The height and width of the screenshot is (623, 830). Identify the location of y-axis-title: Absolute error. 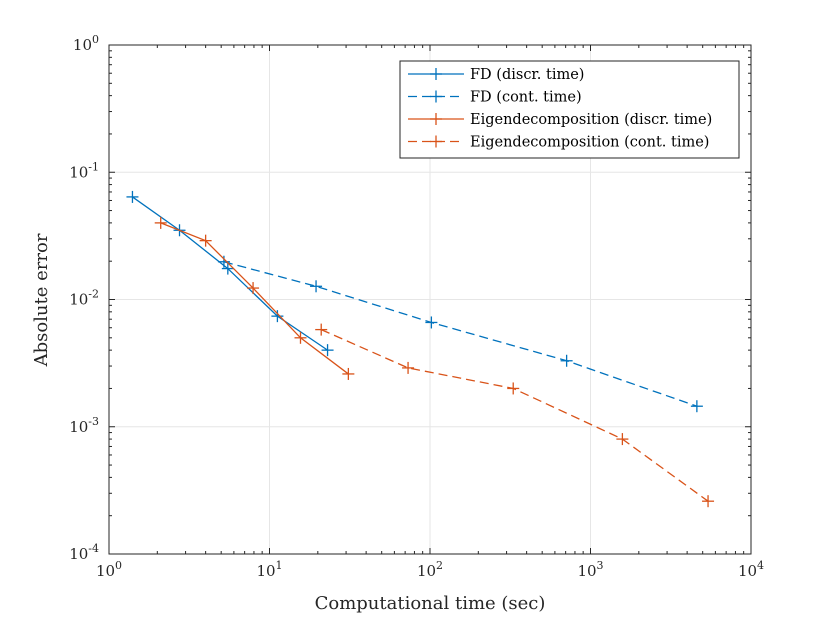
(41, 300).